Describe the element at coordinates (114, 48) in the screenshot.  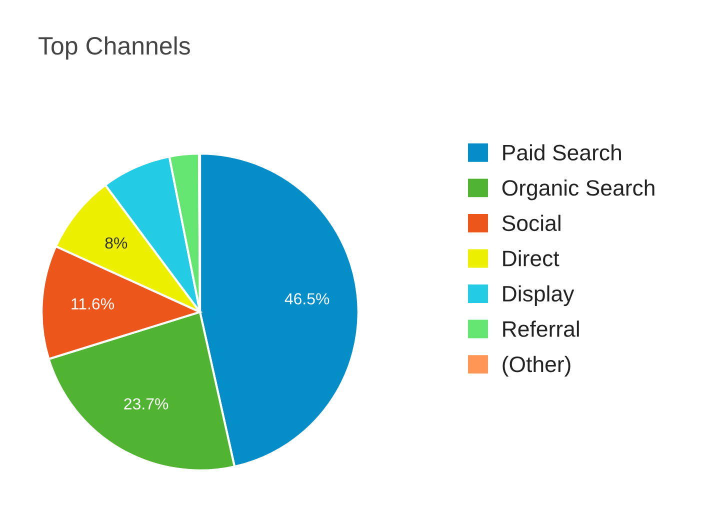
I see `chart-title: Top Channels` at that location.